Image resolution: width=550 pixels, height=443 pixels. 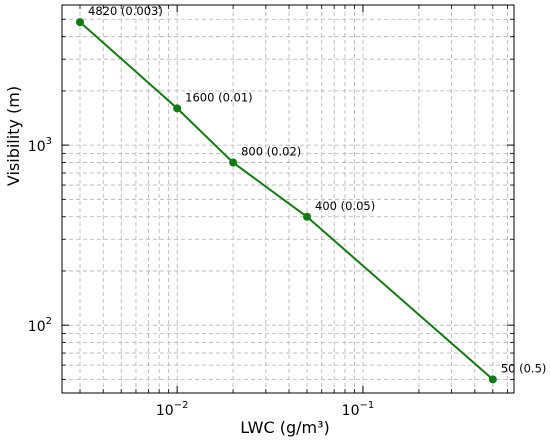 What do you see at coordinates (345, 206) in the screenshot?
I see `data-label: 400 (0.05)` at bounding box center [345, 206].